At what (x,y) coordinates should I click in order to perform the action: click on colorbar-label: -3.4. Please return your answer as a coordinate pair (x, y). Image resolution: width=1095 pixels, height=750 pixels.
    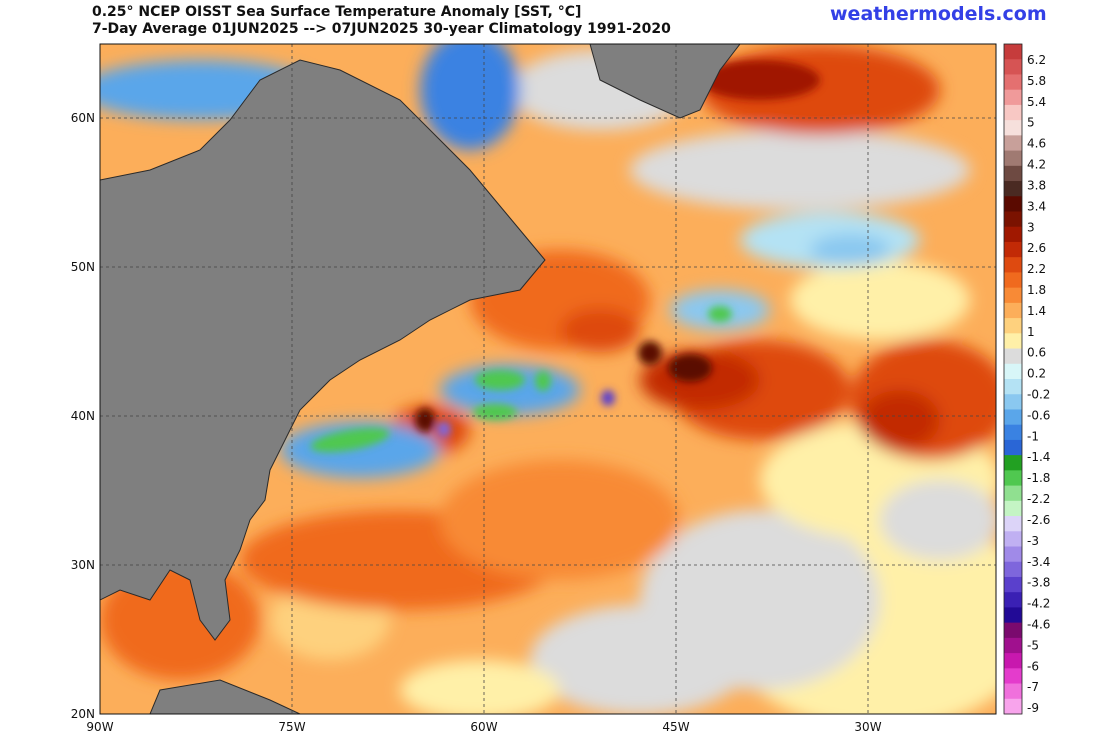
    Looking at the image, I should click on (1038, 562).